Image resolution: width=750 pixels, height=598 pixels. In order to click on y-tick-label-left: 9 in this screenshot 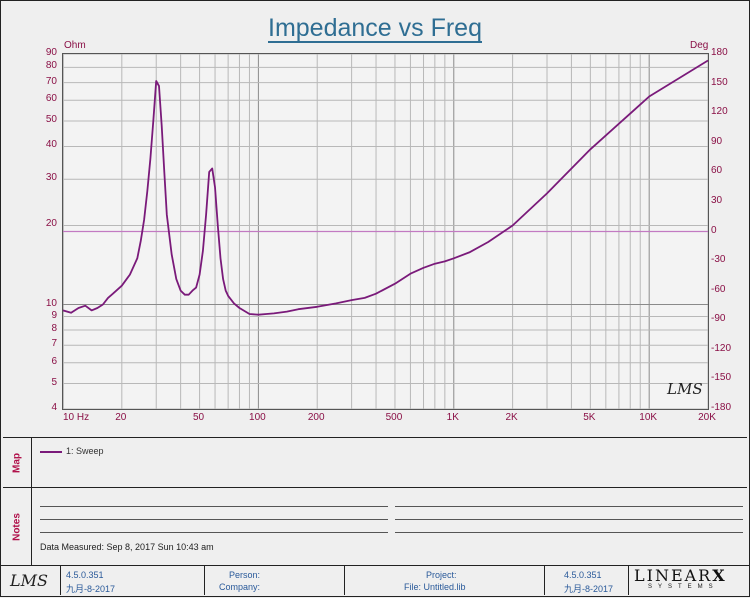, I will do `click(54, 315)`.